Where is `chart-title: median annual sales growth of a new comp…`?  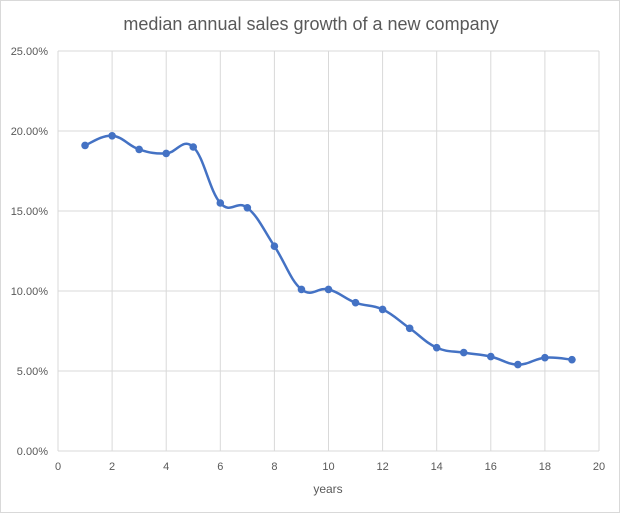 chart-title: median annual sales growth of a new comp… is located at coordinates (310, 24).